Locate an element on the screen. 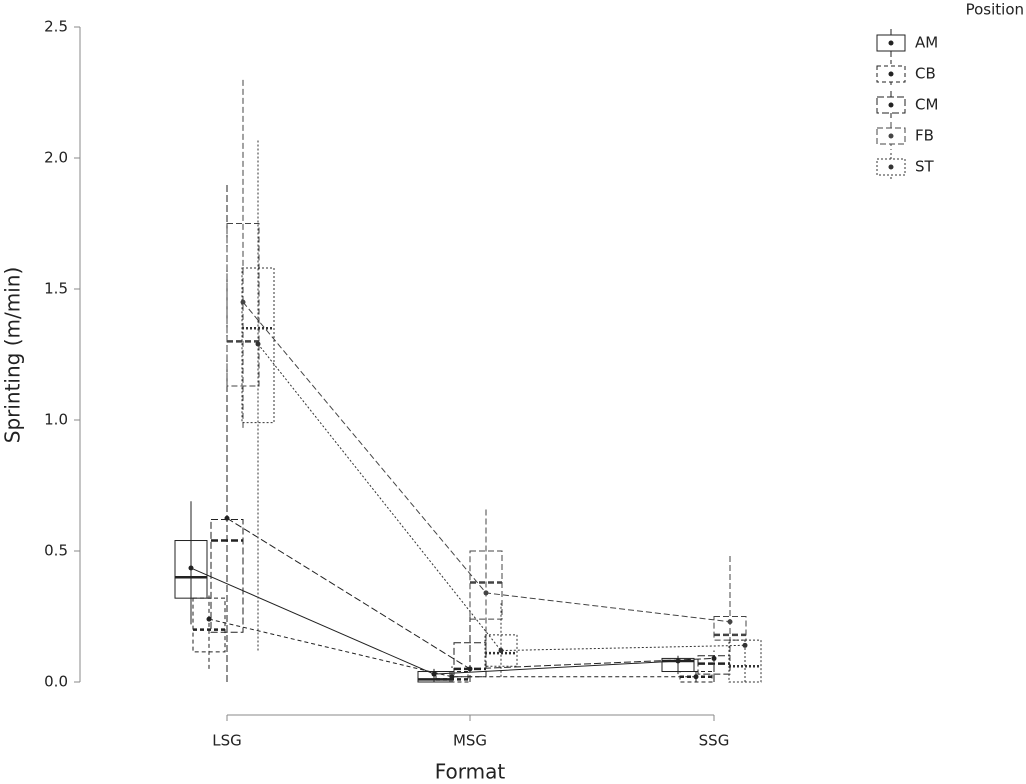 The image size is (1026, 784). x-tick-label: LSG is located at coordinates (227, 741).